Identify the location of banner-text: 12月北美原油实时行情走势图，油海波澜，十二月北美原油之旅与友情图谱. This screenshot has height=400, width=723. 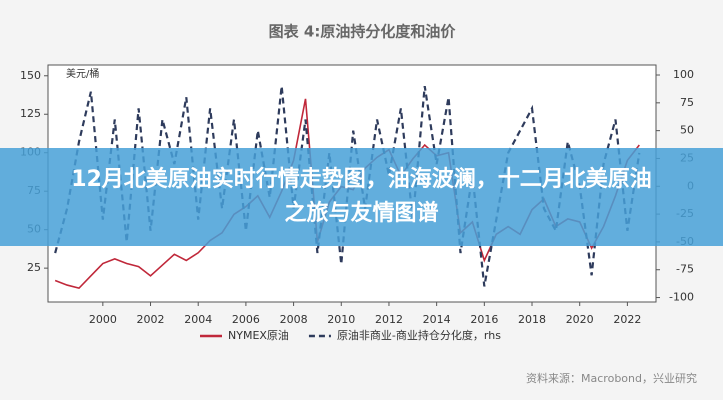
(361, 196).